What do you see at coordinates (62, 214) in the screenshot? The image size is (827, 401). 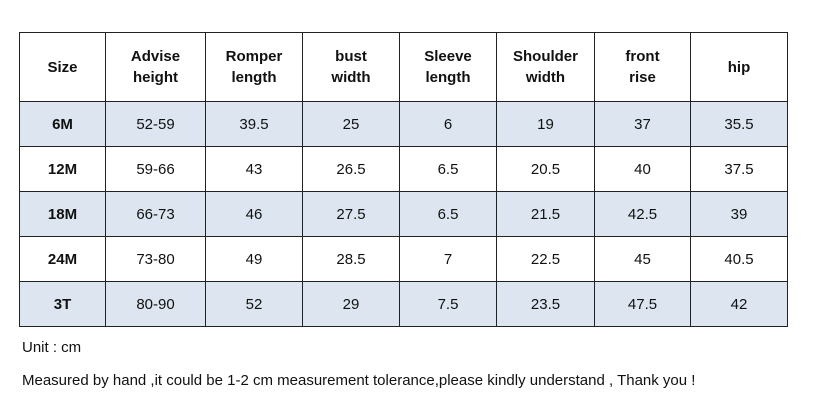 I see `size-cell: 18M` at bounding box center [62, 214].